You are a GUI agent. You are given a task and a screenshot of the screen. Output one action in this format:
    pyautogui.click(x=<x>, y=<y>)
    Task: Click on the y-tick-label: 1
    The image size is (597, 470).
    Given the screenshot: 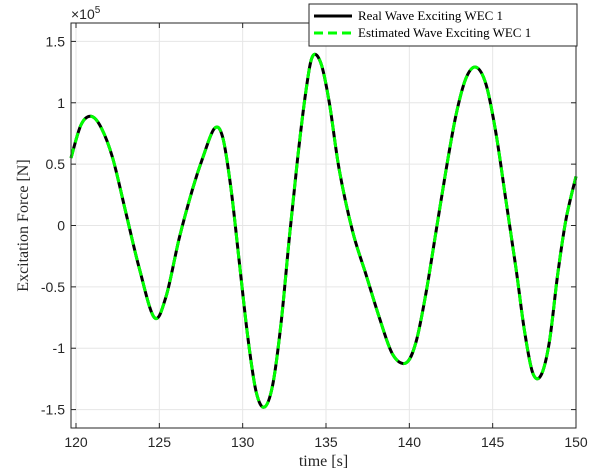 What is the action you would take?
    pyautogui.click(x=61, y=103)
    